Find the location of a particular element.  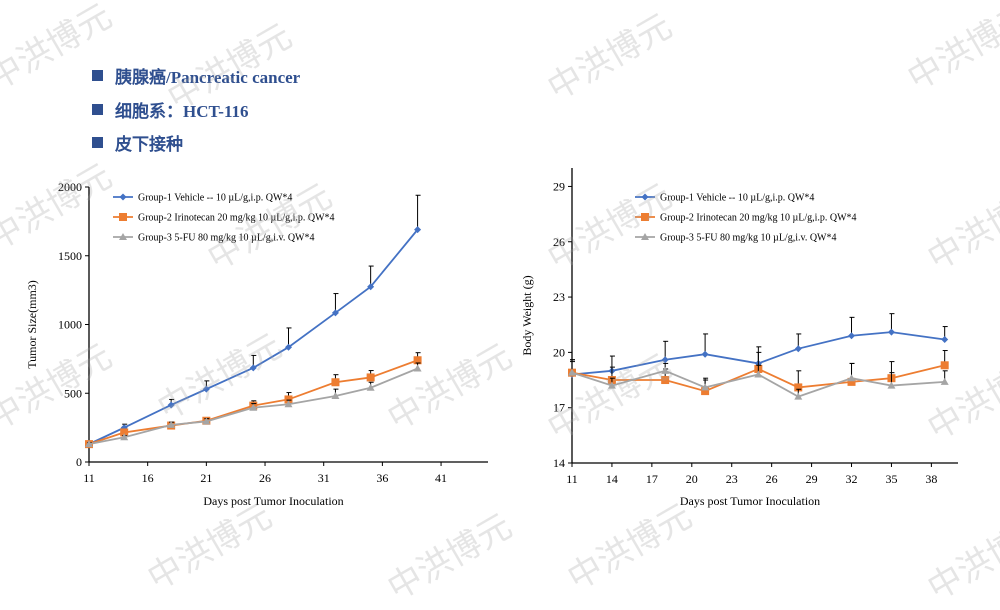

x-tick-label: 38 is located at coordinates (931, 479).